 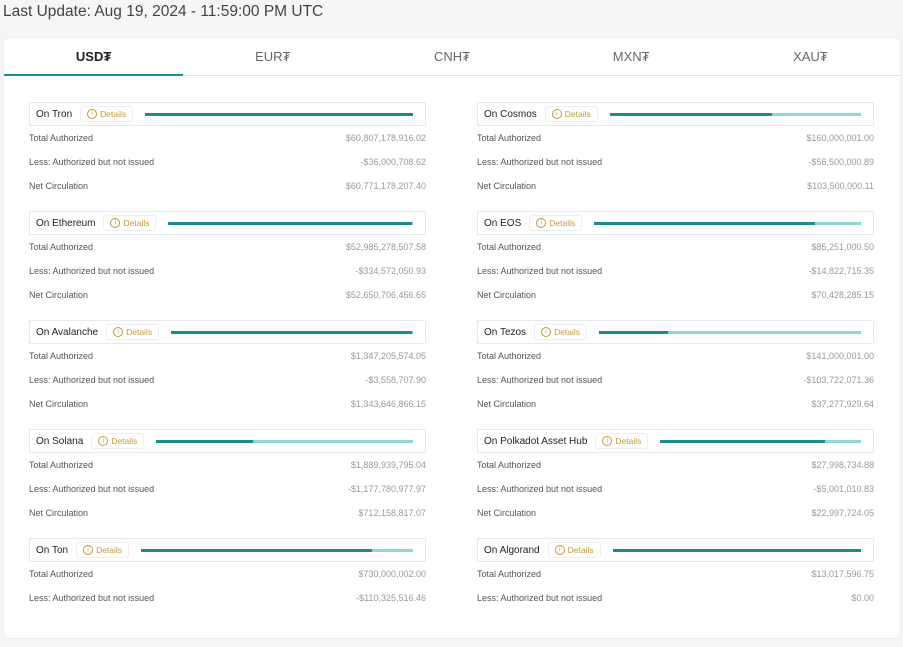 What do you see at coordinates (840, 356) in the screenshot?
I see `row-value: $141,000,001.00` at bounding box center [840, 356].